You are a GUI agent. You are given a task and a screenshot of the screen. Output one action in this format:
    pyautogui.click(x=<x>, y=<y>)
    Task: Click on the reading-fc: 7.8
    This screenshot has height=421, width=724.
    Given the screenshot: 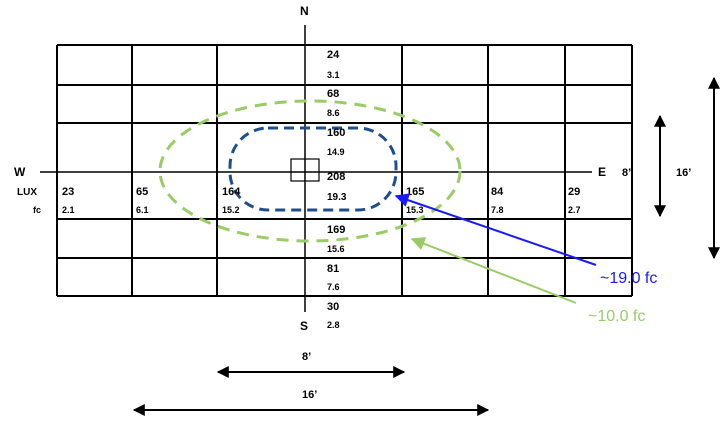 What is the action you would take?
    pyautogui.click(x=497, y=210)
    